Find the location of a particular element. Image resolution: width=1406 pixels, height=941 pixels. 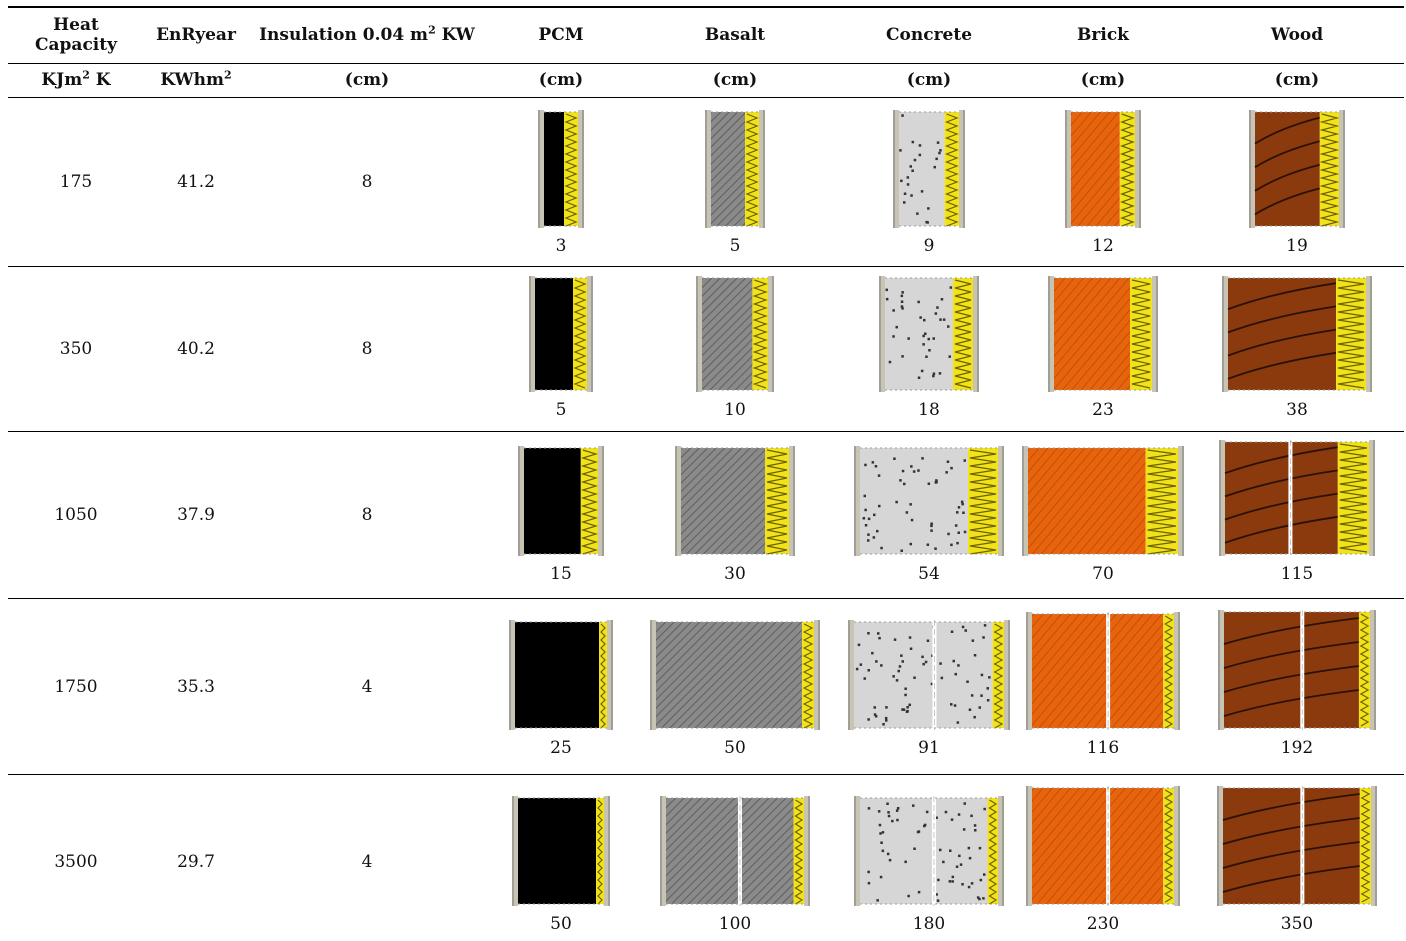

rule-top is located at coordinates (706, 7).